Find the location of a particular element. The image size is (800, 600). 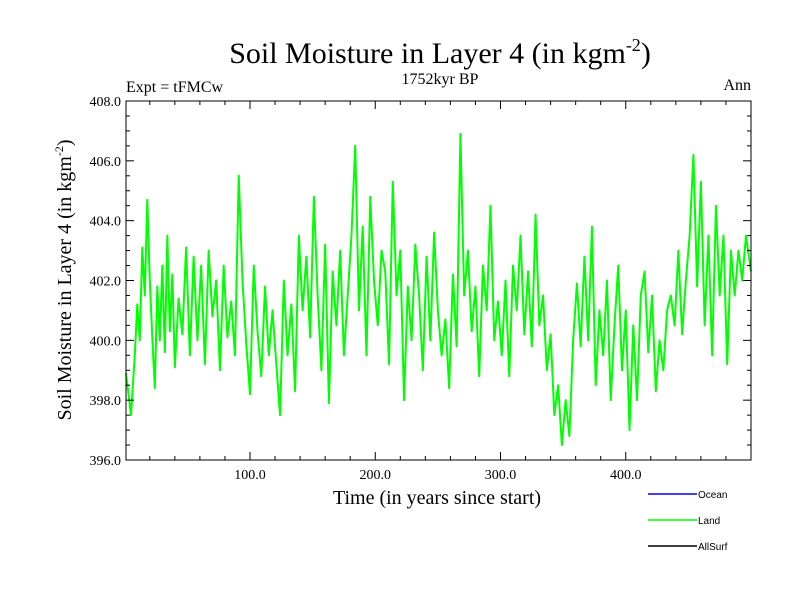

y-tick-label: 408.0 is located at coordinates (106, 102).